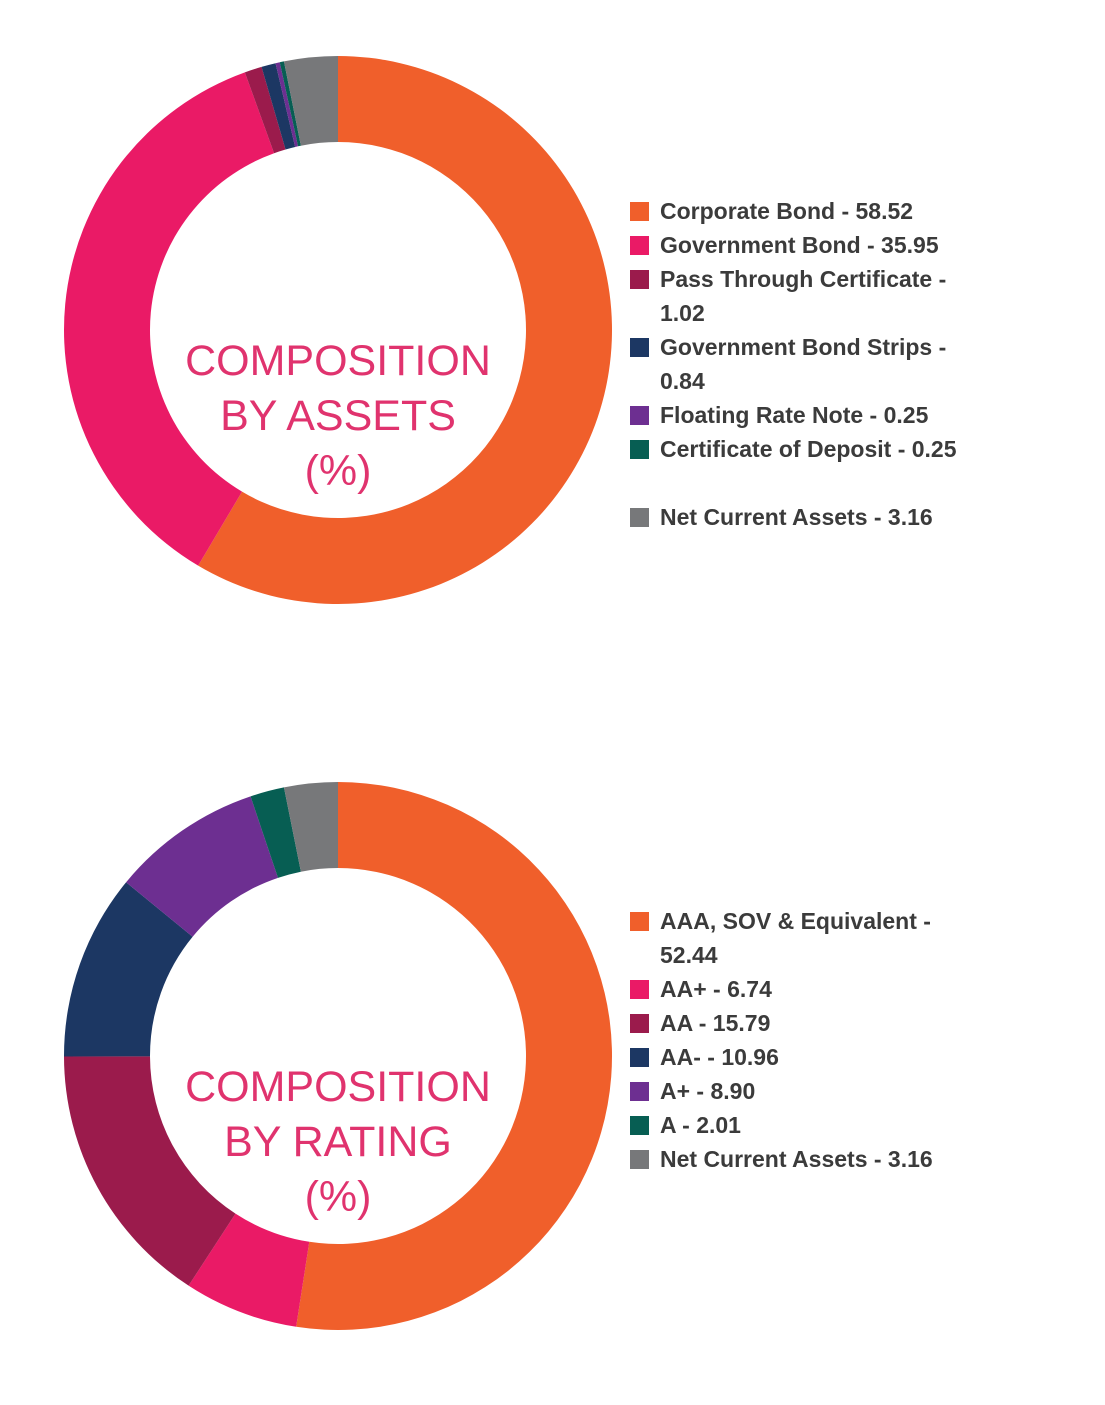  Describe the element at coordinates (275, 832) in the screenshot. I see `rating-slice-a` at that location.